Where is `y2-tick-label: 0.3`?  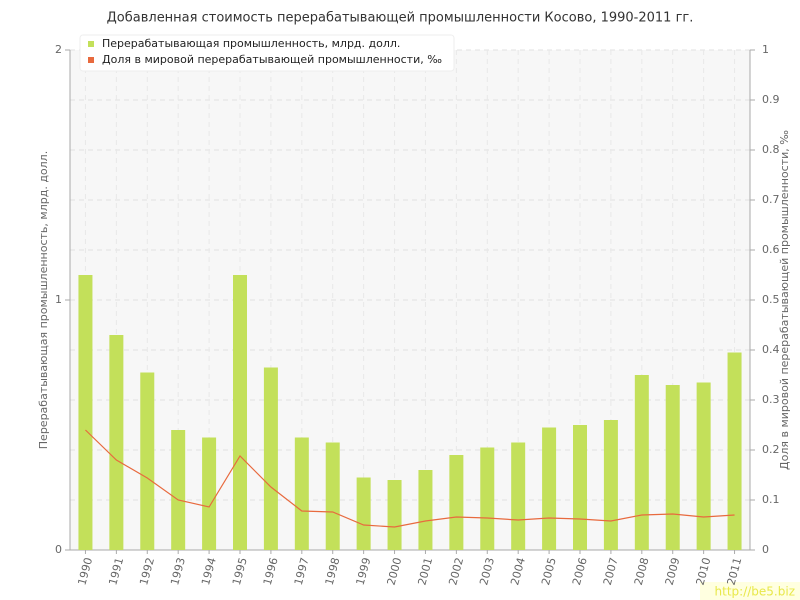
y2-tick-label: 0.3 is located at coordinates (771, 399).